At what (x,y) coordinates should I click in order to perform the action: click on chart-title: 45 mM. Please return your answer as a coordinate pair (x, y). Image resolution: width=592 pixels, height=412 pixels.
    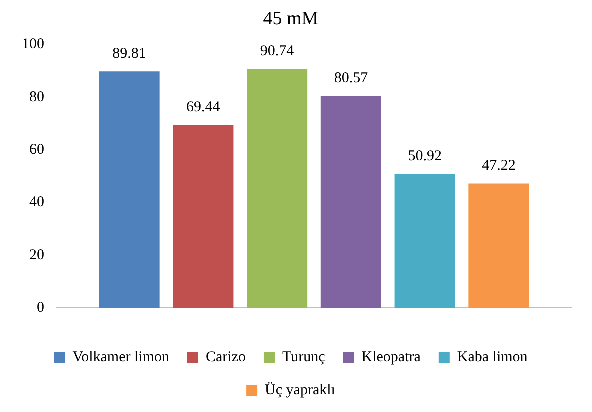
    Looking at the image, I should click on (291, 19).